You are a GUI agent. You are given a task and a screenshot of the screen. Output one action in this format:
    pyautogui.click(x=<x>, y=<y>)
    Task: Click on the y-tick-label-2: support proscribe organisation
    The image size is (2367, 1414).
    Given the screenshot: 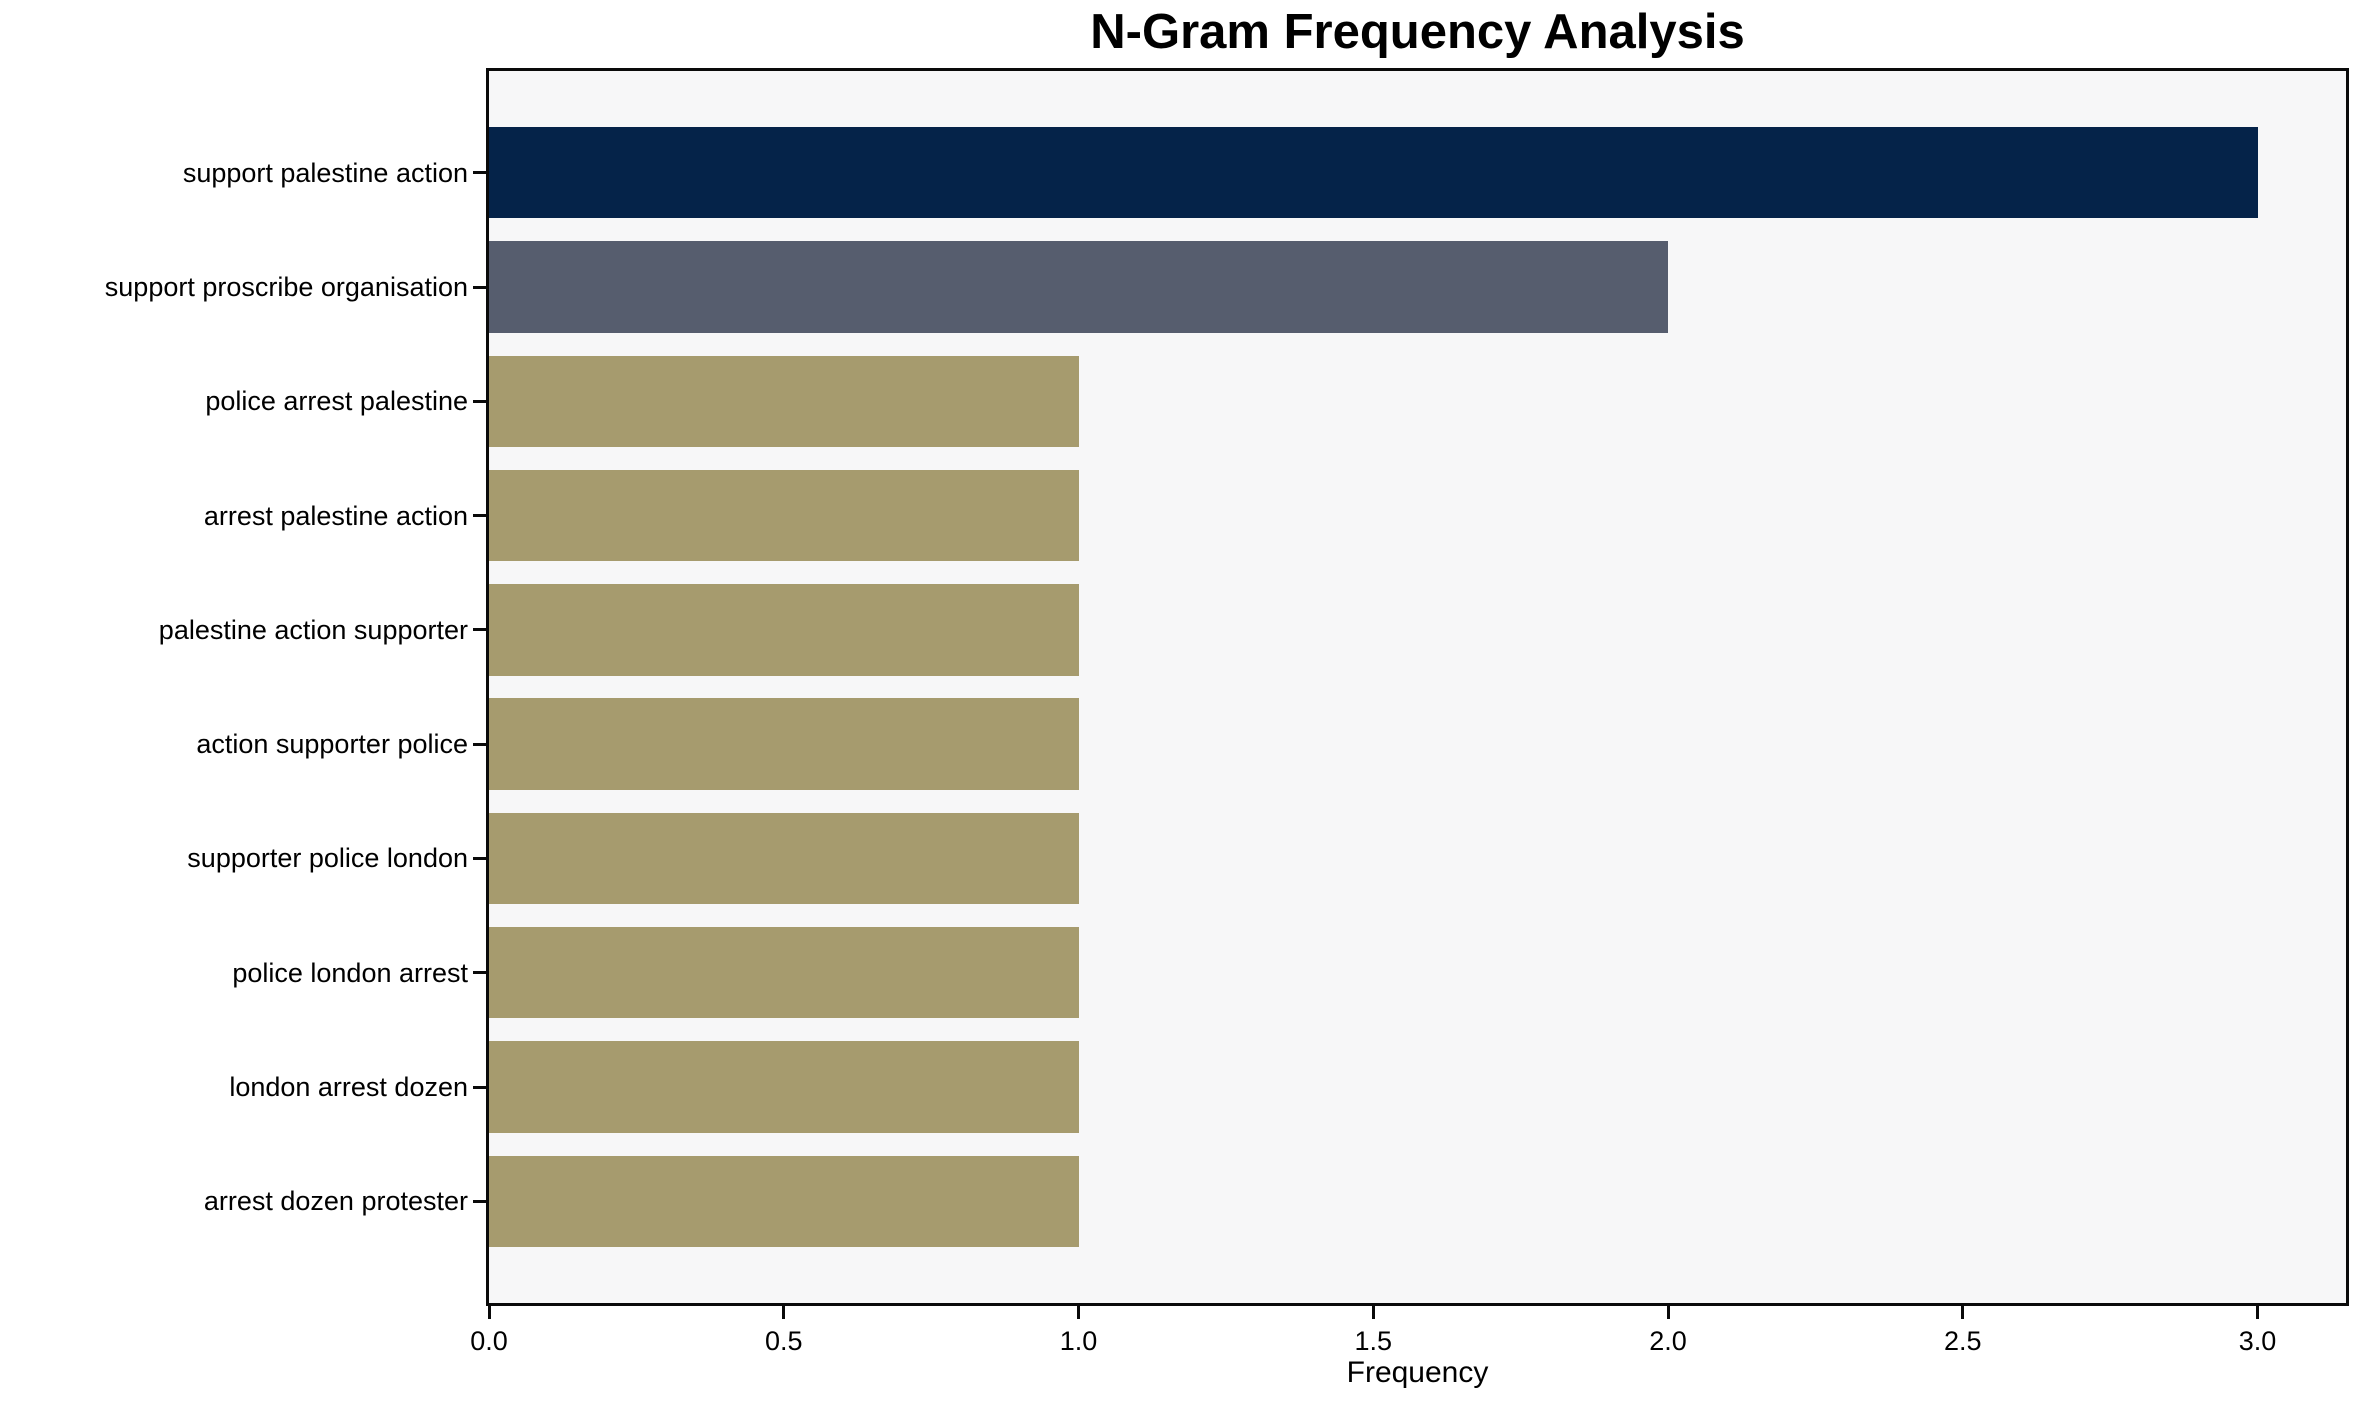 What is the action you would take?
    pyautogui.click(x=286, y=287)
    